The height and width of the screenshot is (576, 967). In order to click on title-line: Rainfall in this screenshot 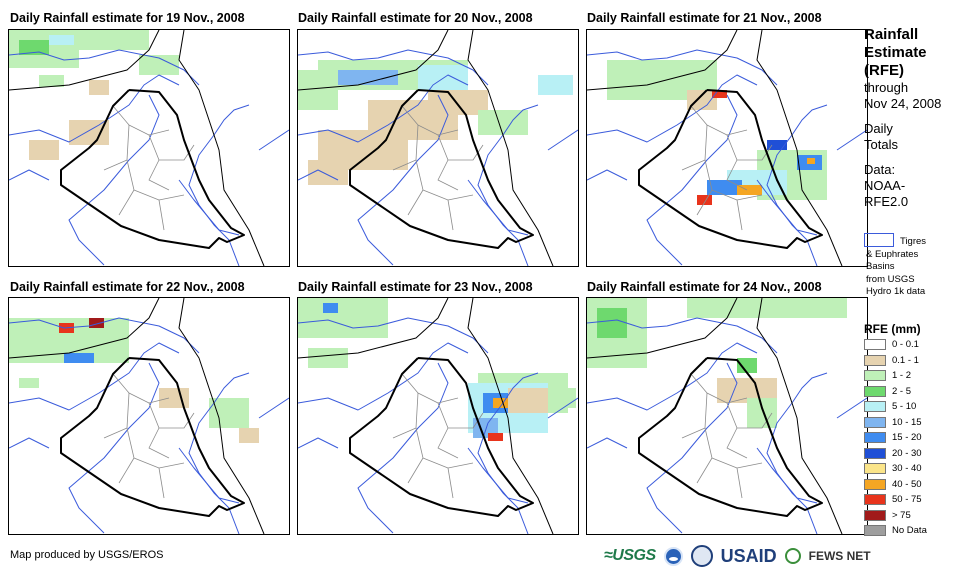, I will do `click(891, 34)`.